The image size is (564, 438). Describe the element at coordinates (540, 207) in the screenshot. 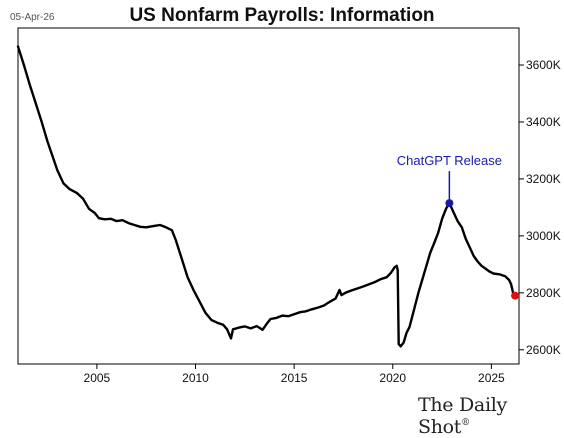

I see `y-axis: 2600K 2800K 3000K 3200K 3400K 3600K` at that location.